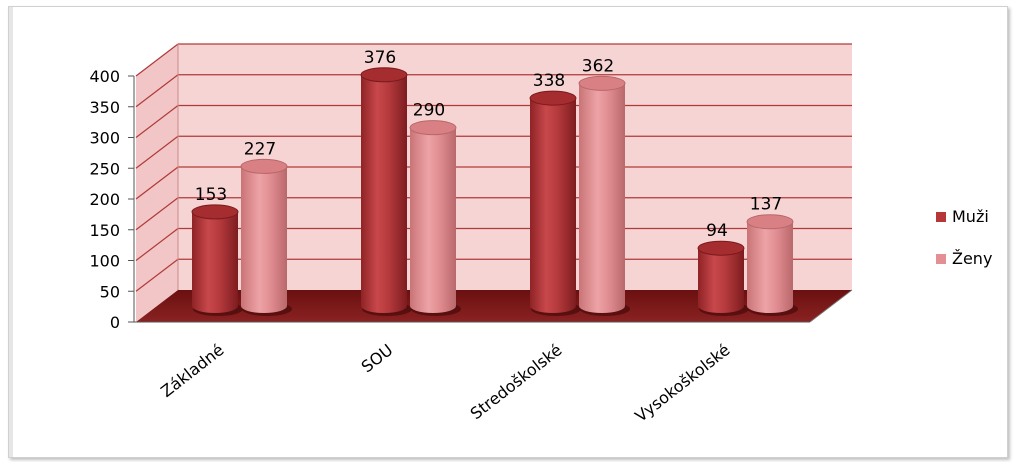  What do you see at coordinates (104, 230) in the screenshot?
I see `y-tick-label: 150` at bounding box center [104, 230].